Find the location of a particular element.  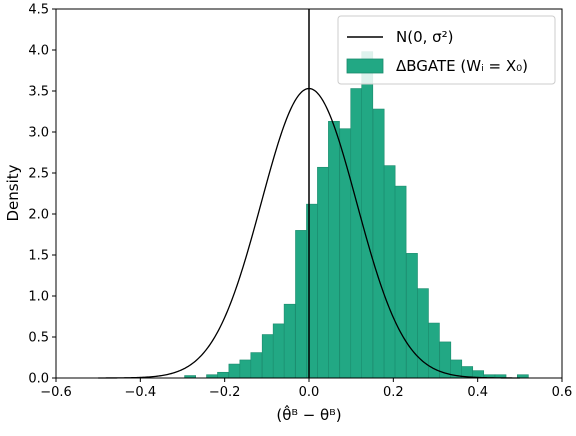

y-axis-label: Density is located at coordinates (13, 192).